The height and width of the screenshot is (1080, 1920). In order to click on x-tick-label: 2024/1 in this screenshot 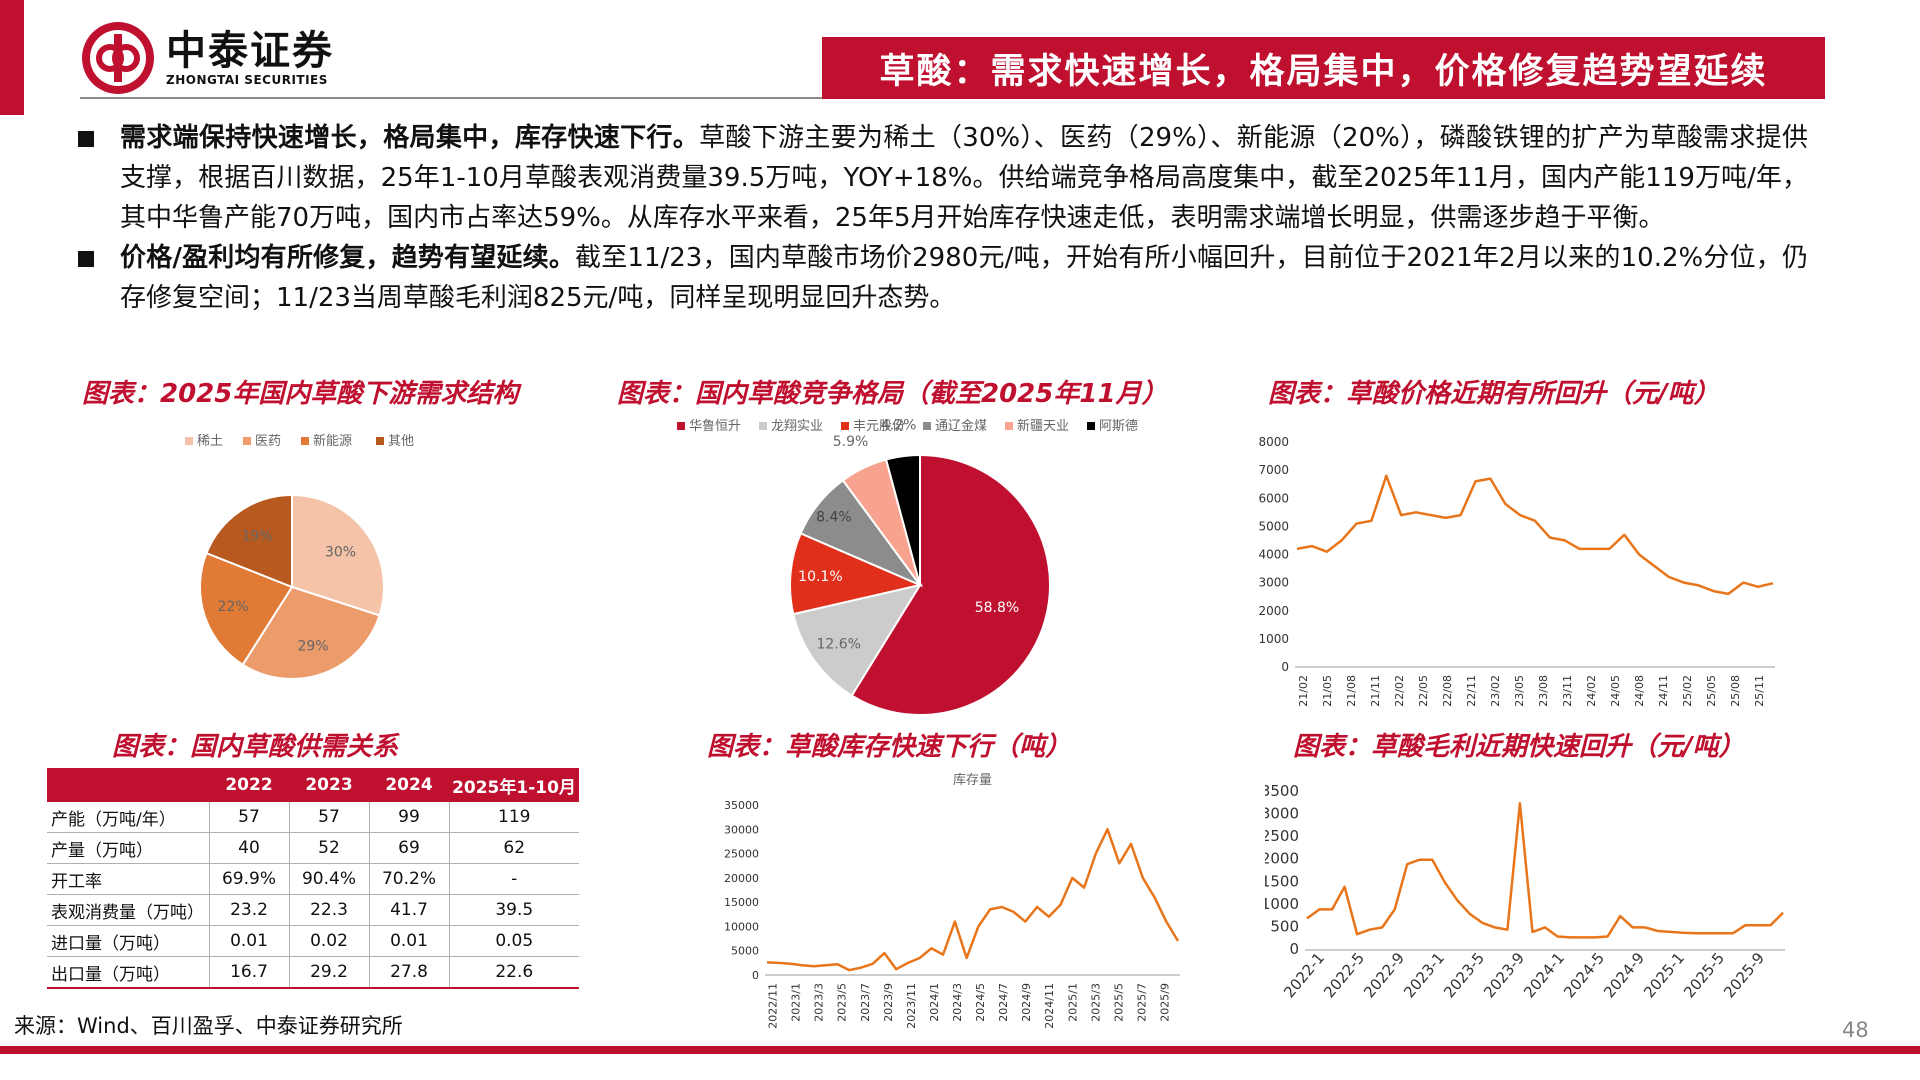, I will do `click(934, 1002)`.